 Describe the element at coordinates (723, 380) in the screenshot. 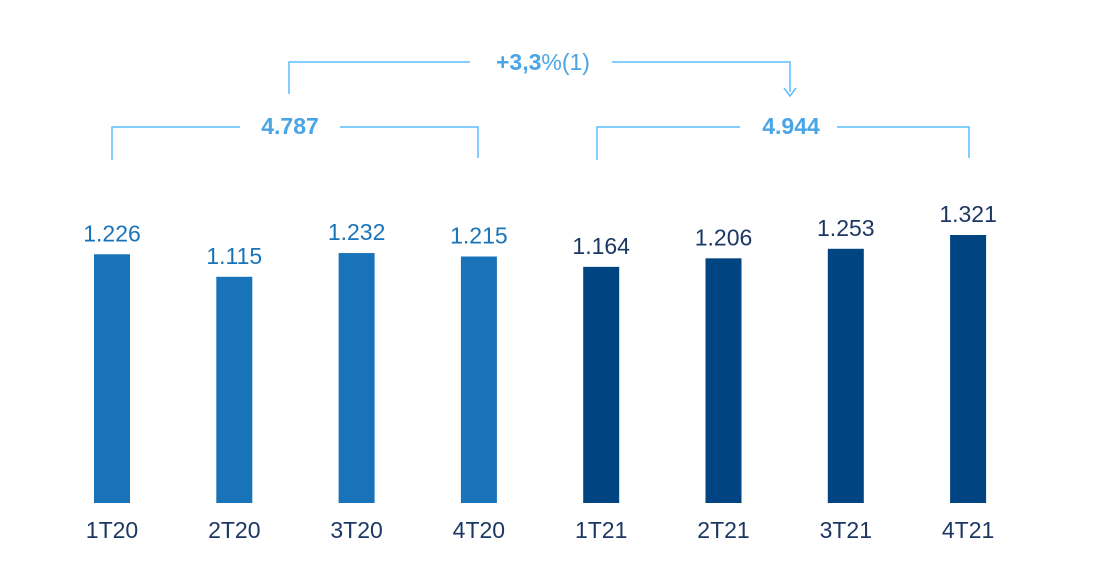

I see `bar-2t21` at that location.